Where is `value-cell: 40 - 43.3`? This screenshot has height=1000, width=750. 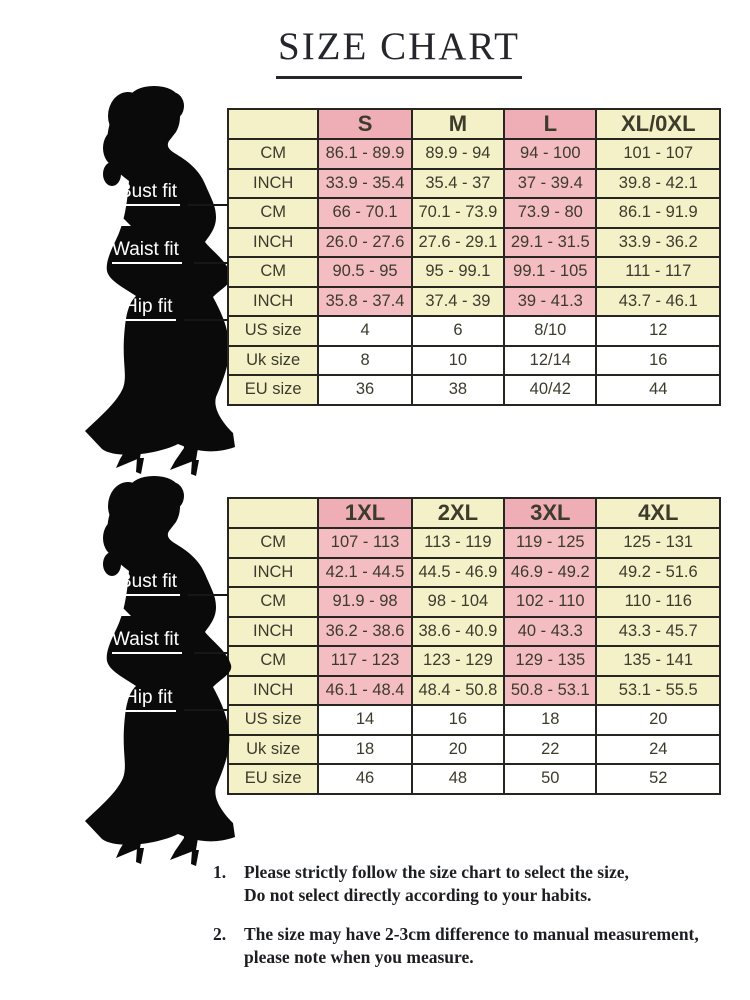
value-cell: 40 - 43.3 is located at coordinates (550, 631).